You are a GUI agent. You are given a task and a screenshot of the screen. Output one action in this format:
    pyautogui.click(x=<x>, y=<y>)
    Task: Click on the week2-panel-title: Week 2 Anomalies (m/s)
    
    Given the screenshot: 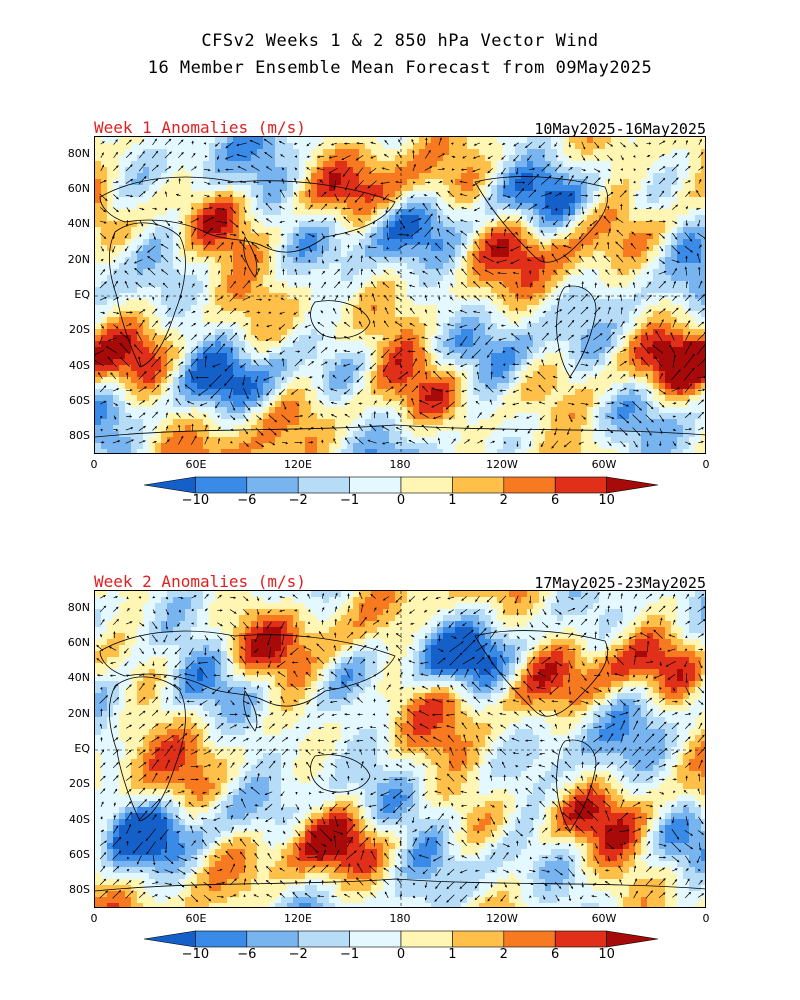 What is the action you would take?
    pyautogui.click(x=200, y=581)
    